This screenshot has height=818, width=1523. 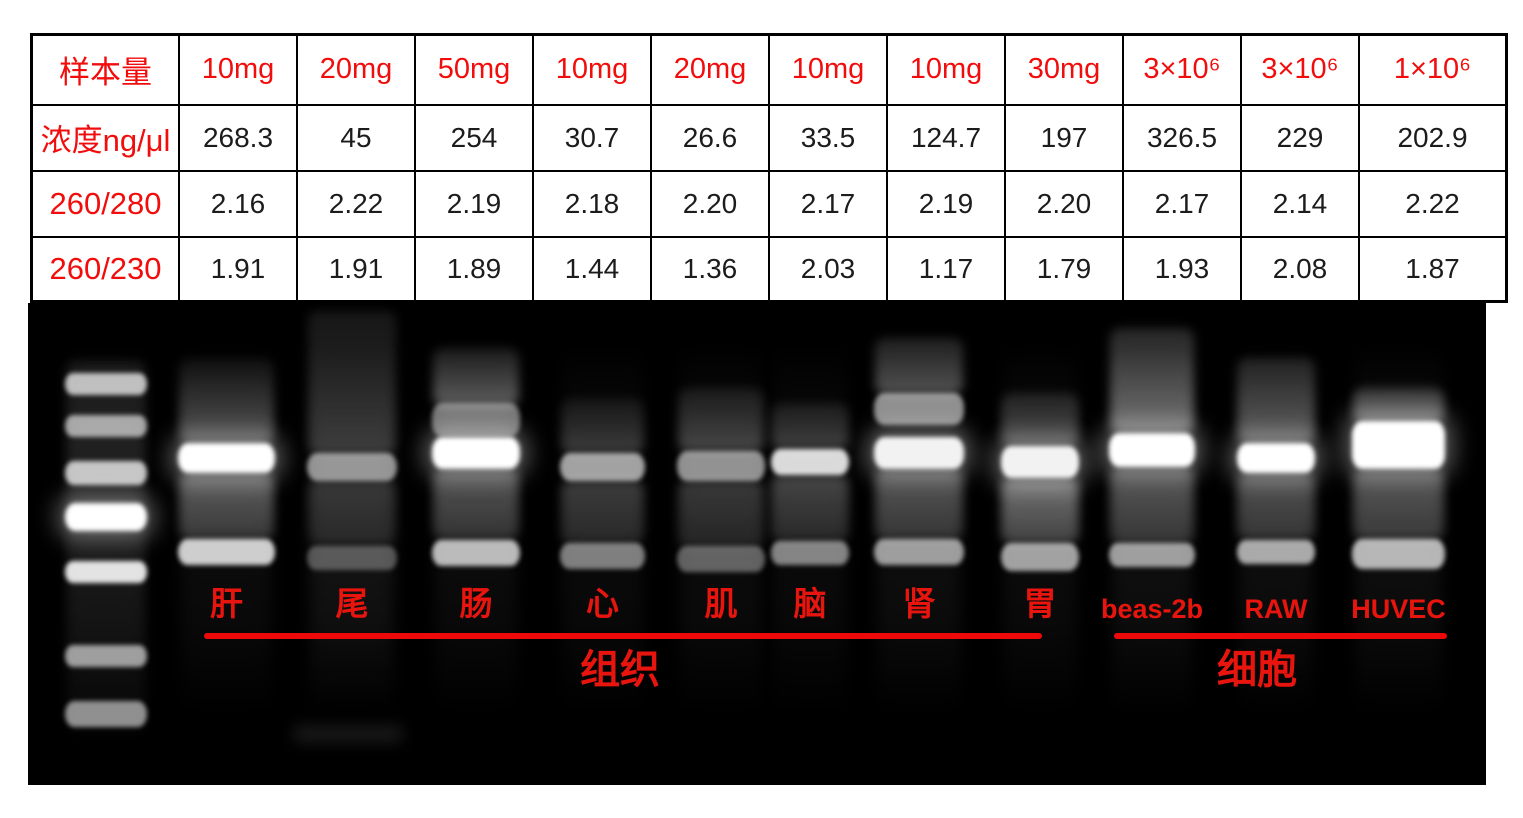 What do you see at coordinates (226, 603) in the screenshot?
I see `lane-label-liver: 肝` at bounding box center [226, 603].